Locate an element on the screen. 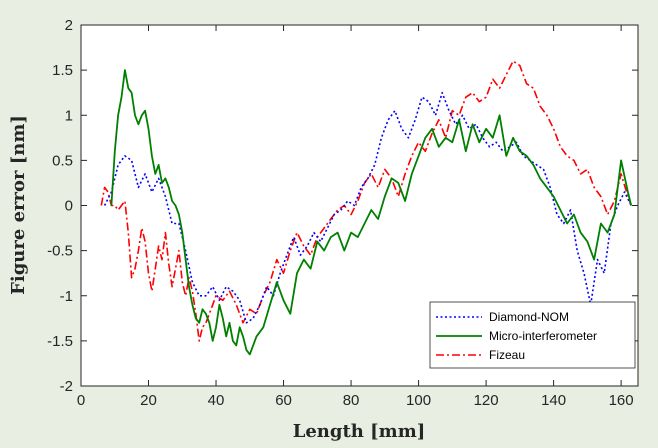 The image size is (658, 448). y-tick-label: -2 is located at coordinates (66, 386).